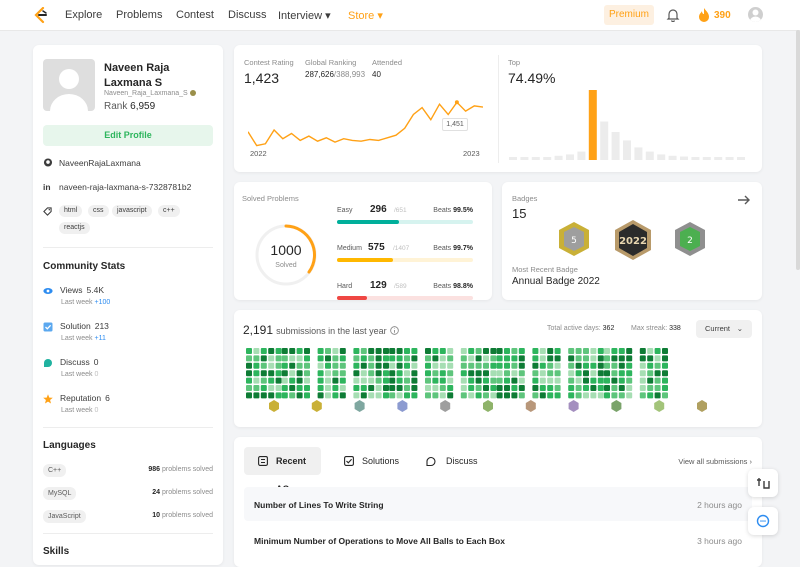 This screenshot has height=567, width=800. What do you see at coordinates (98, 211) in the screenshot?
I see `skill-tag: css` at bounding box center [98, 211].